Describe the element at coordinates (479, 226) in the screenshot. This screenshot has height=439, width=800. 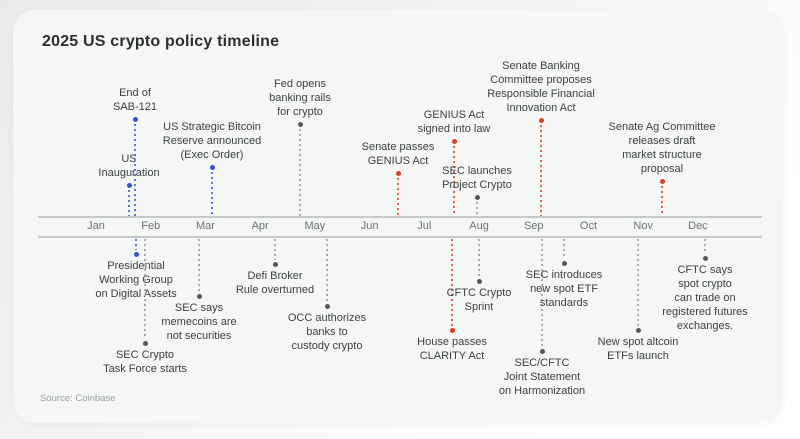
I see `month-label-aug: Aug` at that location.